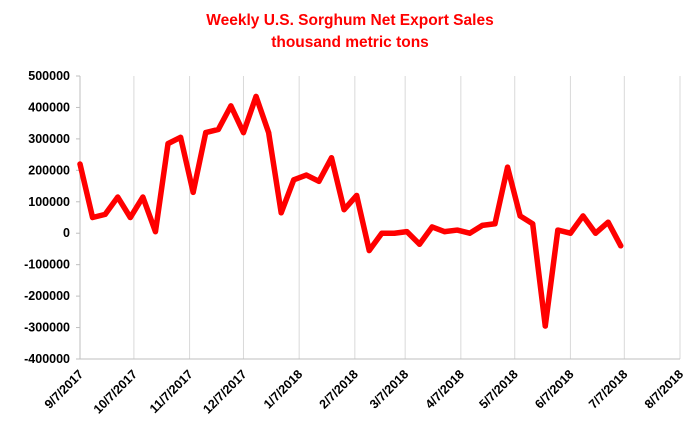  What do you see at coordinates (171, 391) in the screenshot?
I see `x-tick-label: 11/7/2017` at bounding box center [171, 391].